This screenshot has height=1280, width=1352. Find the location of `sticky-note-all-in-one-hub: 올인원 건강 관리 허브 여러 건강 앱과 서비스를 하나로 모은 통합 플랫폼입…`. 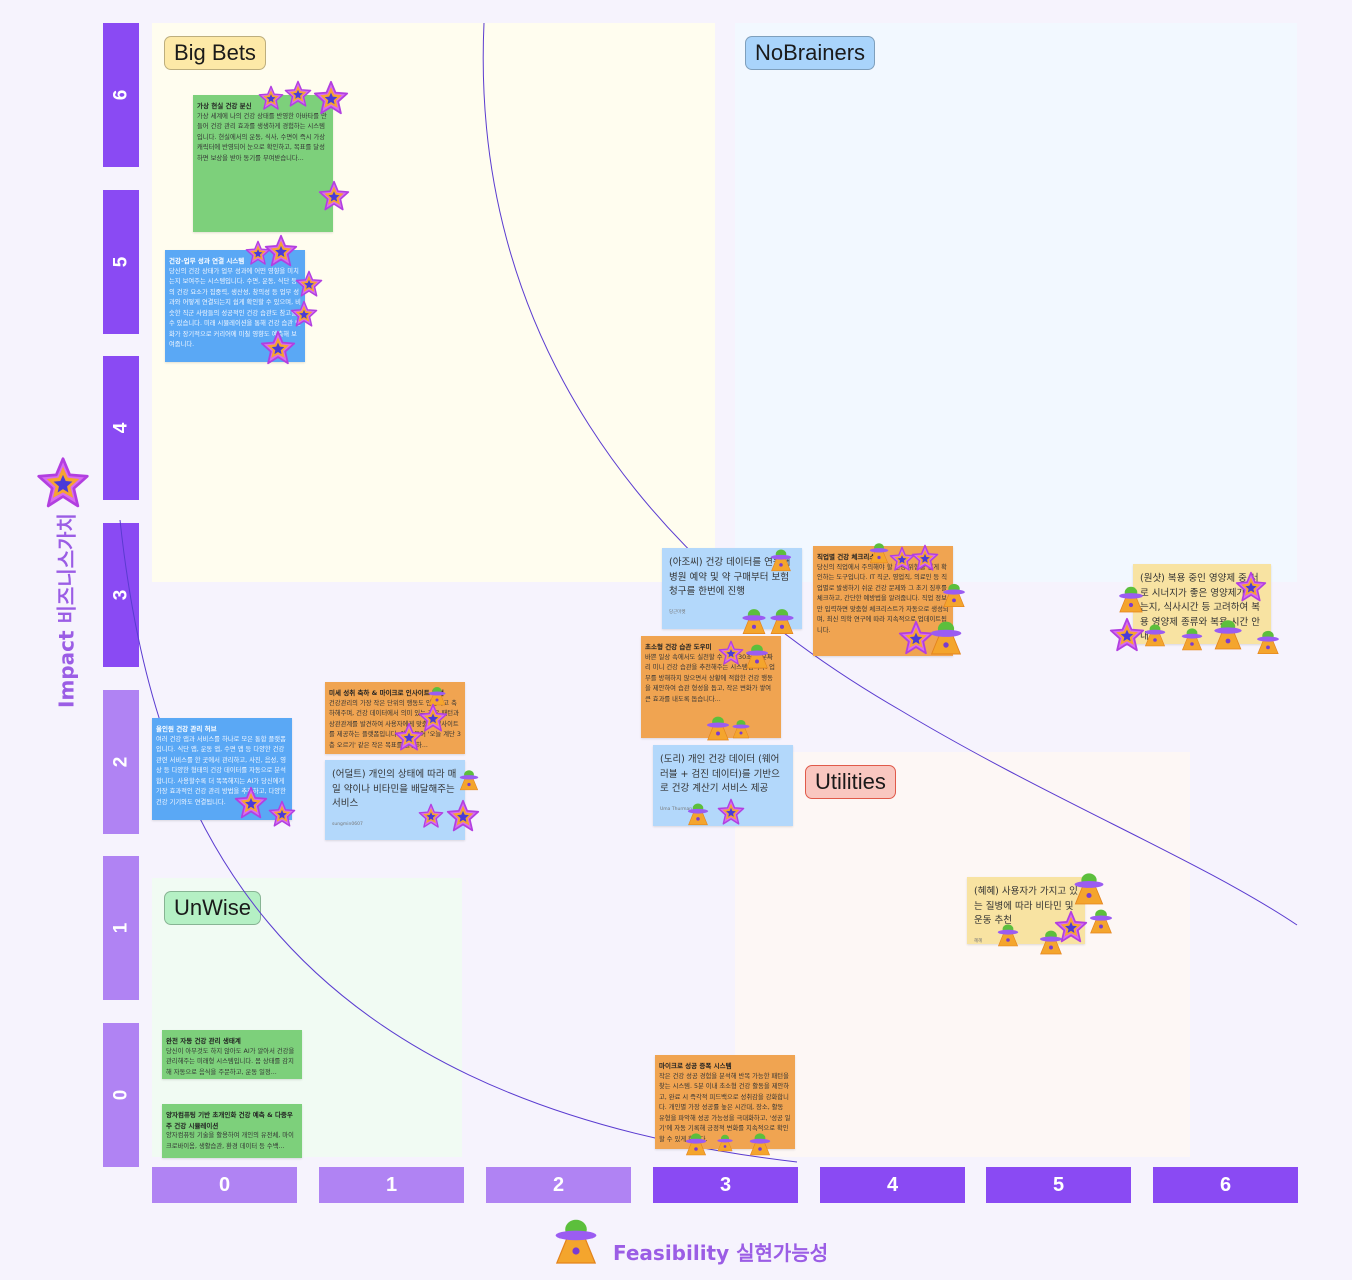

sticky-note-all-in-one-hub: 올인원 건강 관리 허브 여러 건강 앱과 서비스를 하나로 모은 통합 플랫폼입… is located at coordinates (222, 769).